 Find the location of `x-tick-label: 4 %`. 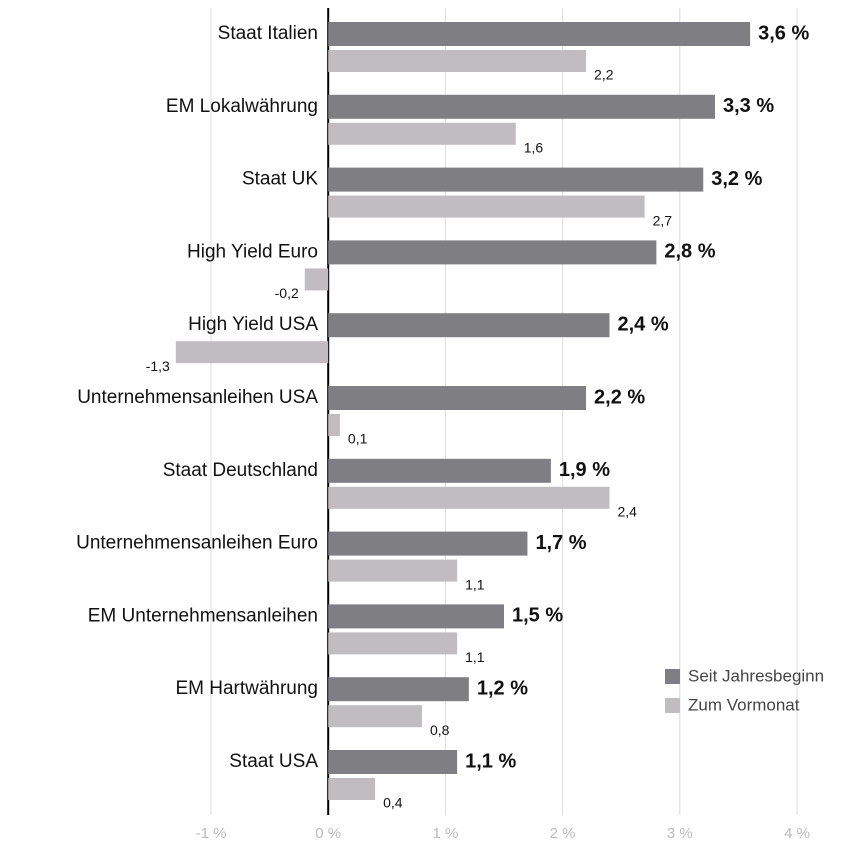

x-tick-label: 4 % is located at coordinates (797, 833).